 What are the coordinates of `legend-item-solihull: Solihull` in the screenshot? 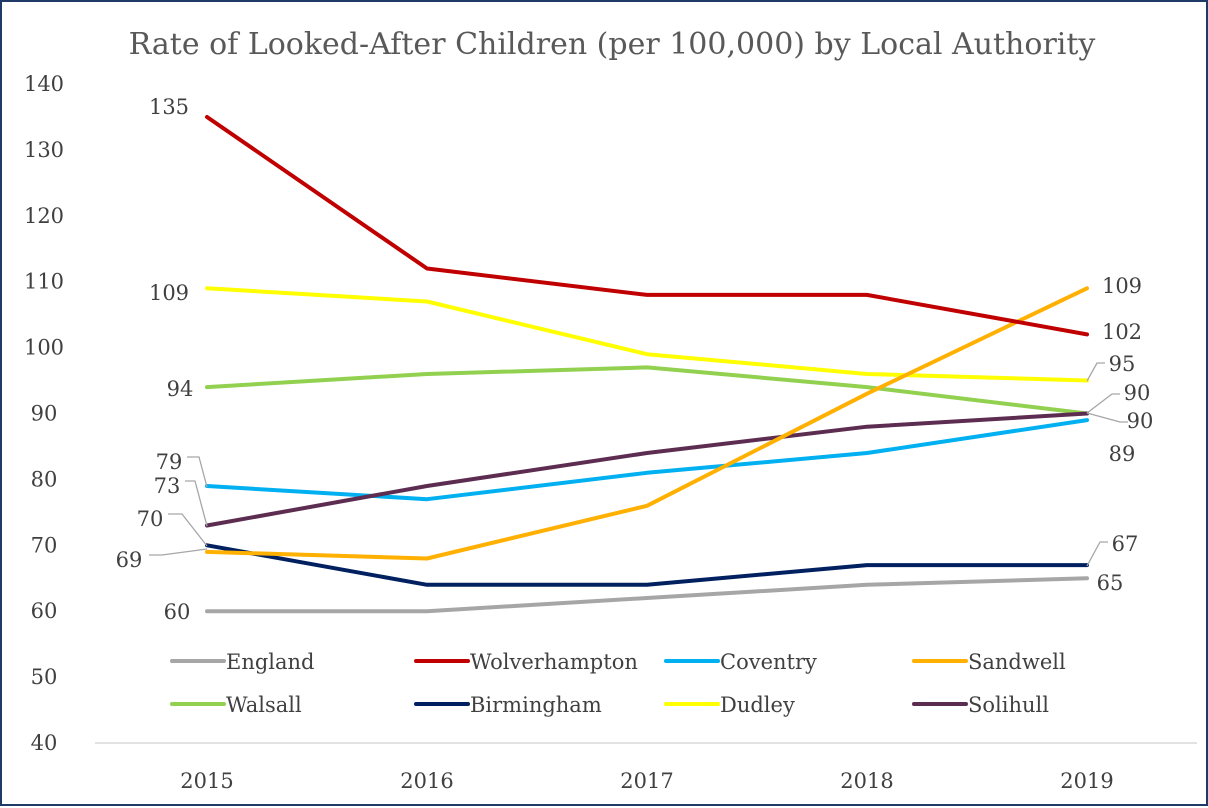 It's located at (980, 705).